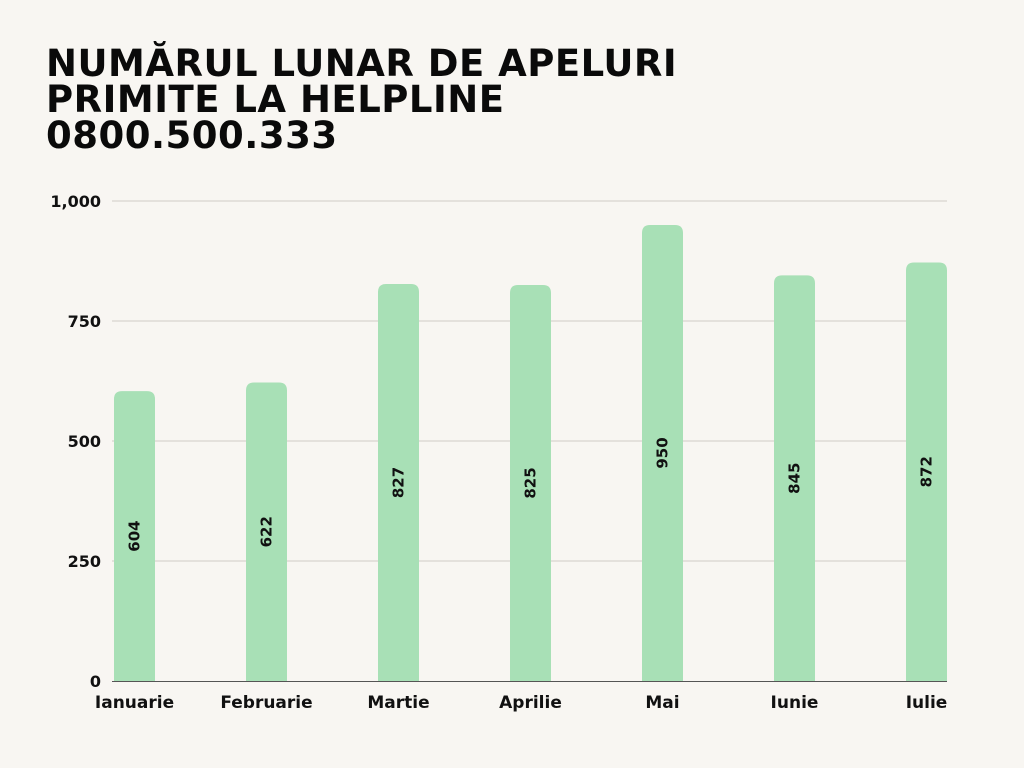 Image resolution: width=1024 pixels, height=768 pixels. I want to click on y-tick-label: 0, so click(95, 681).